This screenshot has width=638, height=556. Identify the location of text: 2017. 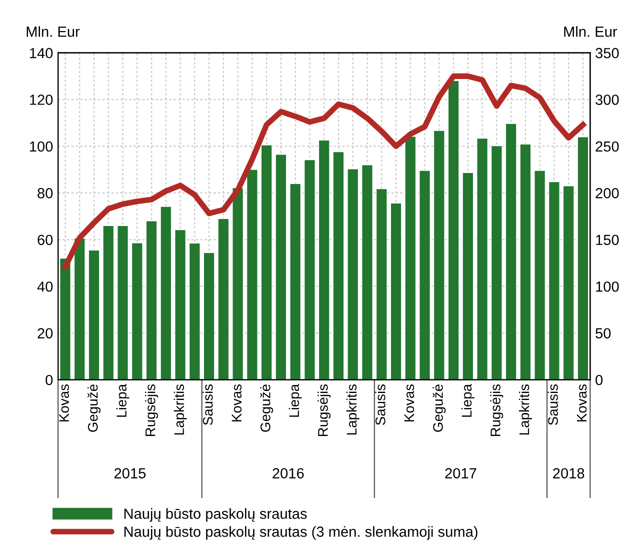
(460, 473).